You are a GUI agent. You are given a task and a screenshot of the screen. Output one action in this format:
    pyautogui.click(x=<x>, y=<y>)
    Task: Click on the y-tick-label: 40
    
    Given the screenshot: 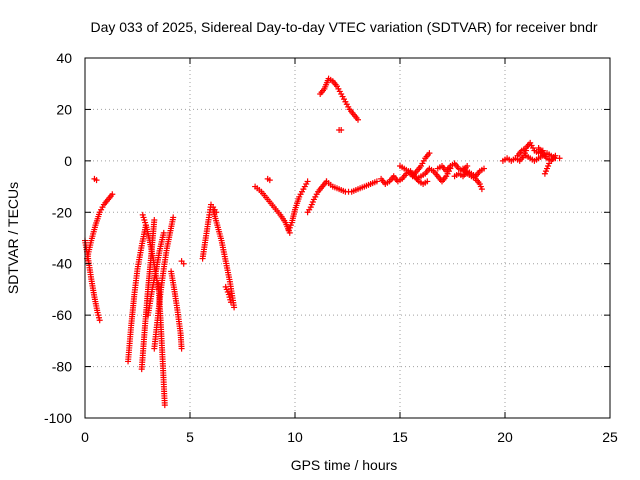 What is the action you would take?
    pyautogui.click(x=64, y=58)
    